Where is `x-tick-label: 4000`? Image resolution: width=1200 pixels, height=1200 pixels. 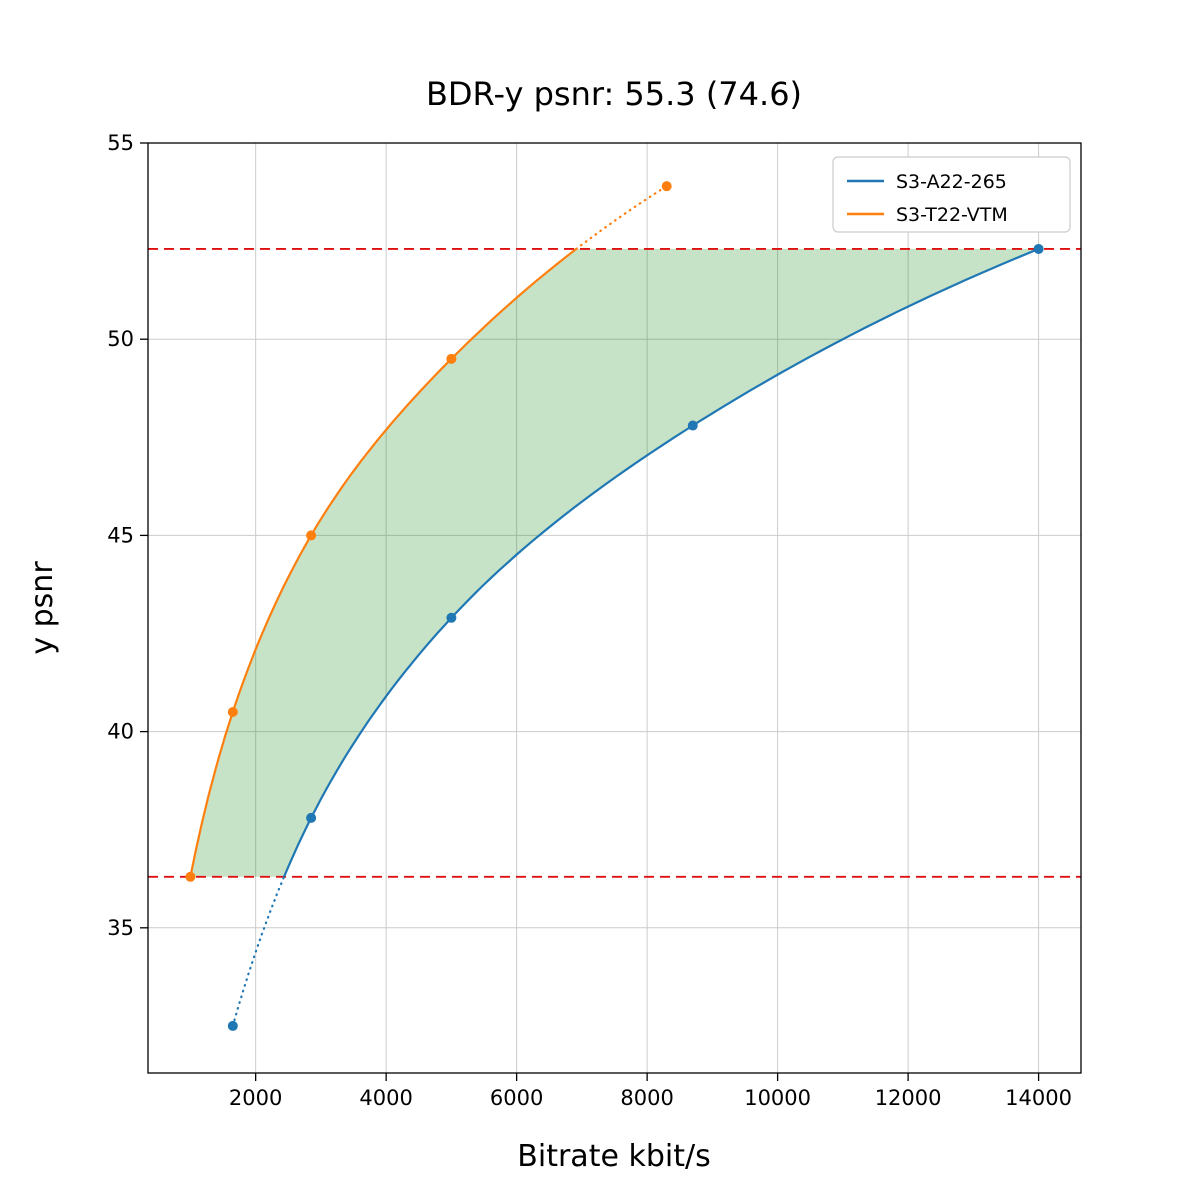
x-tick-label: 4000 is located at coordinates (385, 1098).